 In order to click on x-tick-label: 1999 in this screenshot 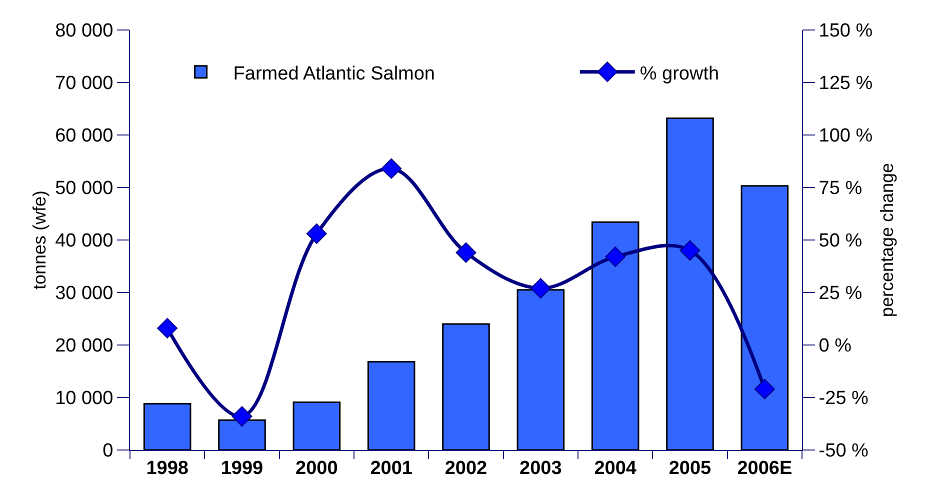, I will do `click(242, 468)`.